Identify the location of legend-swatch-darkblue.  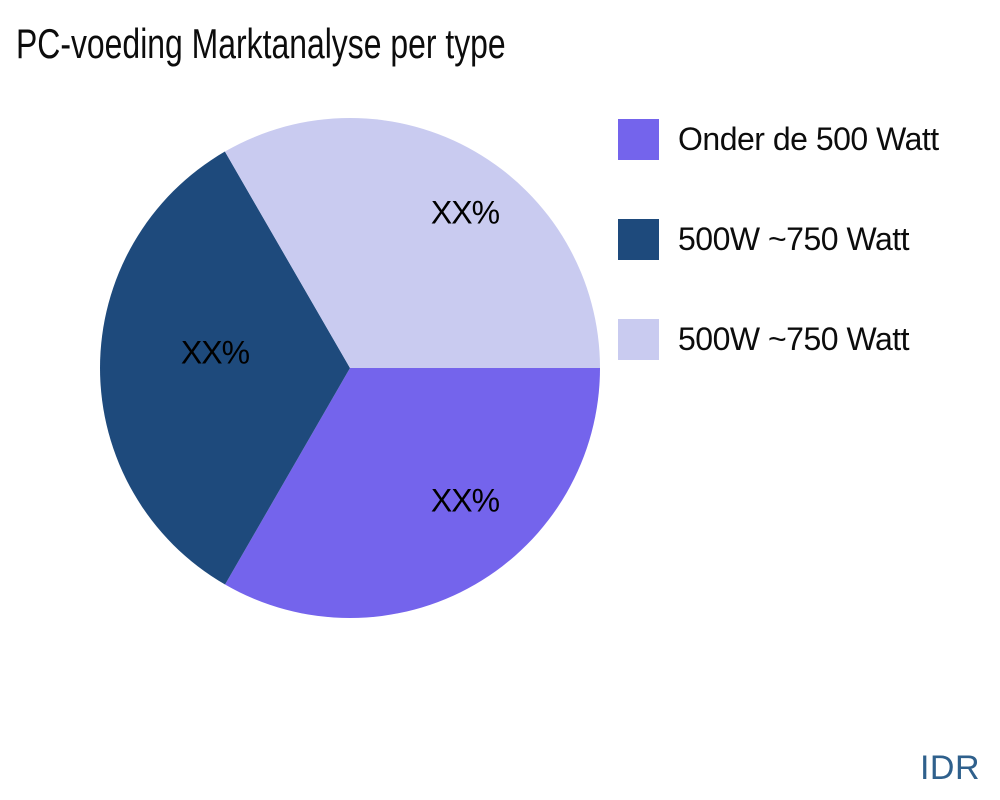
(638, 239).